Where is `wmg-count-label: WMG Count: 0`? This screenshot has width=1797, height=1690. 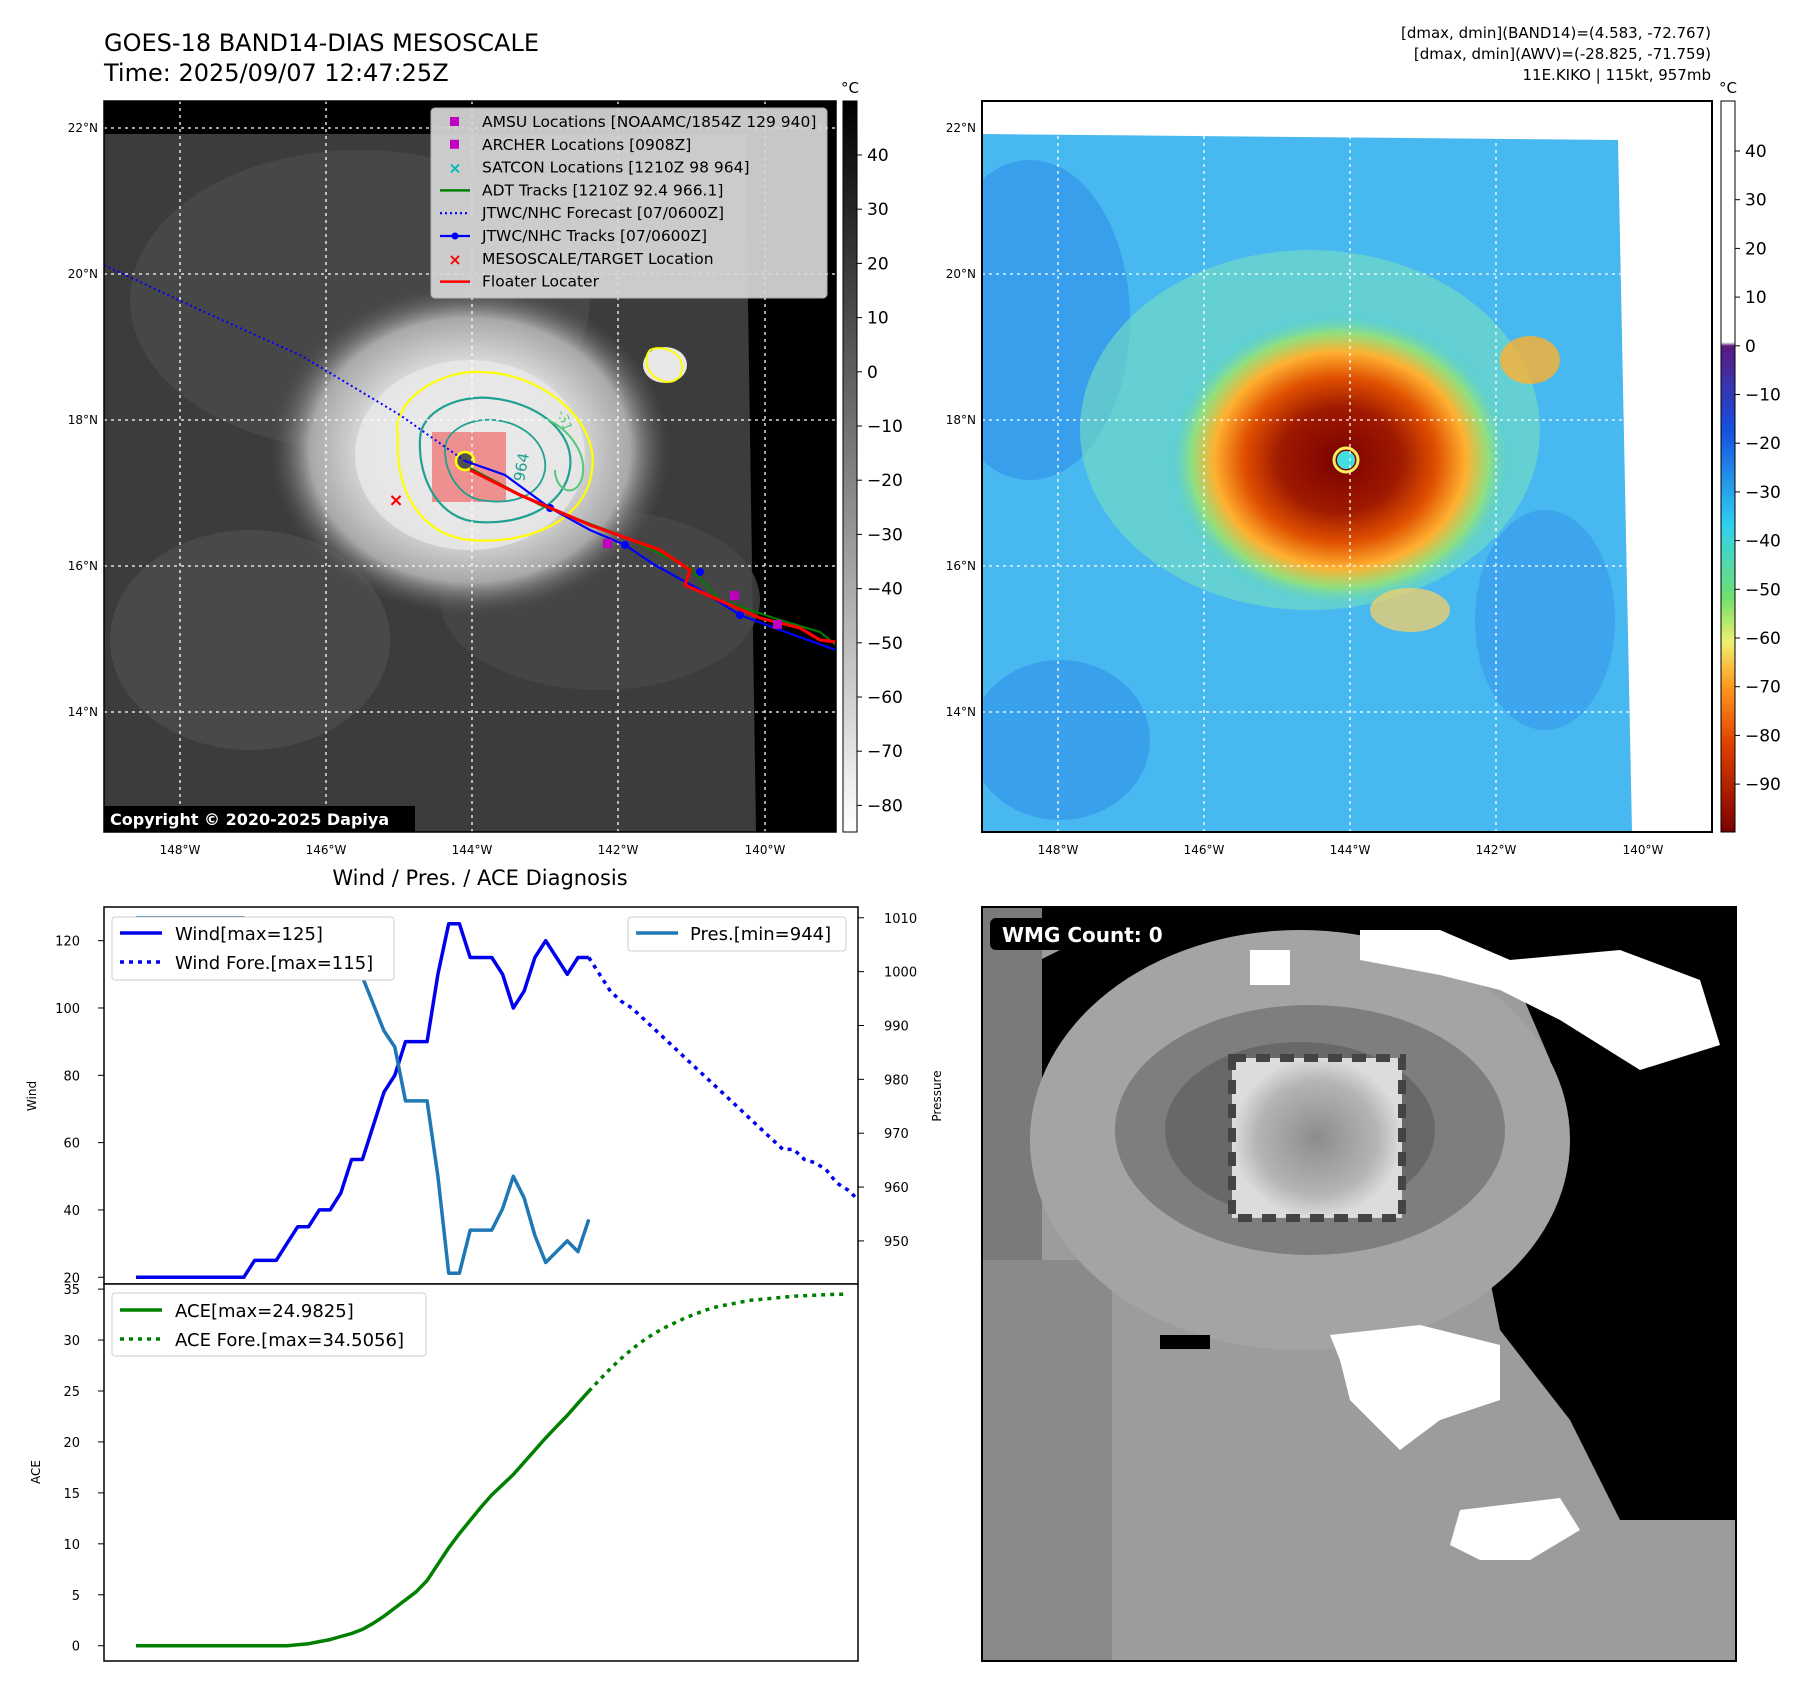 wmg-count-label: WMG Count: 0 is located at coordinates (1082, 935).